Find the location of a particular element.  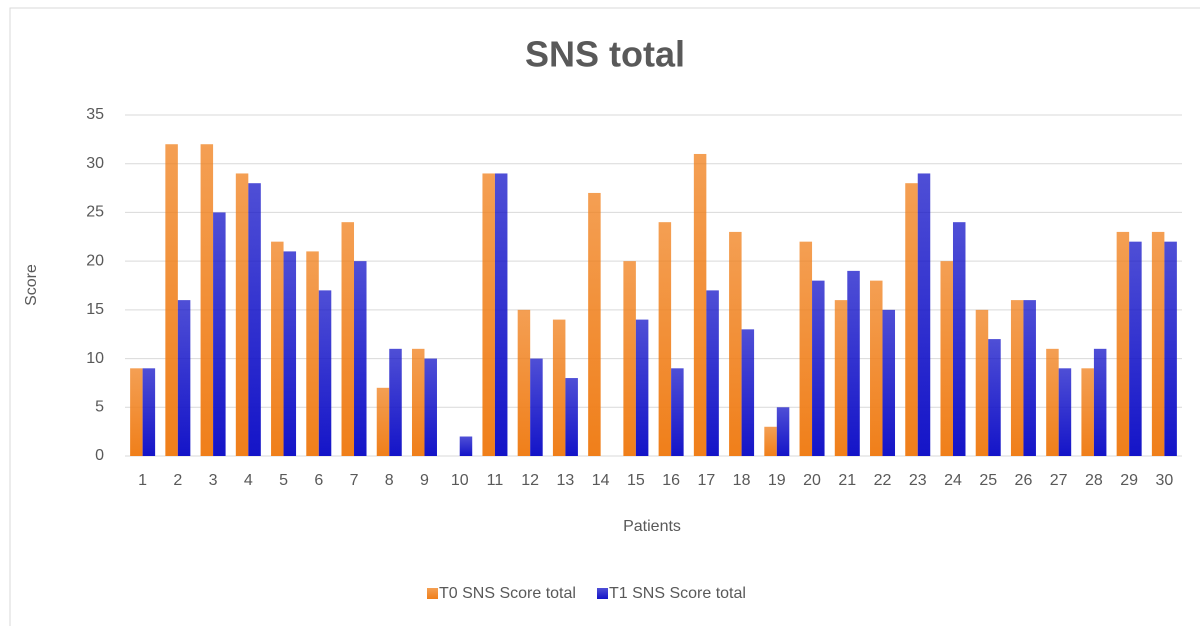

x-tick-label: 14 is located at coordinates (601, 480).